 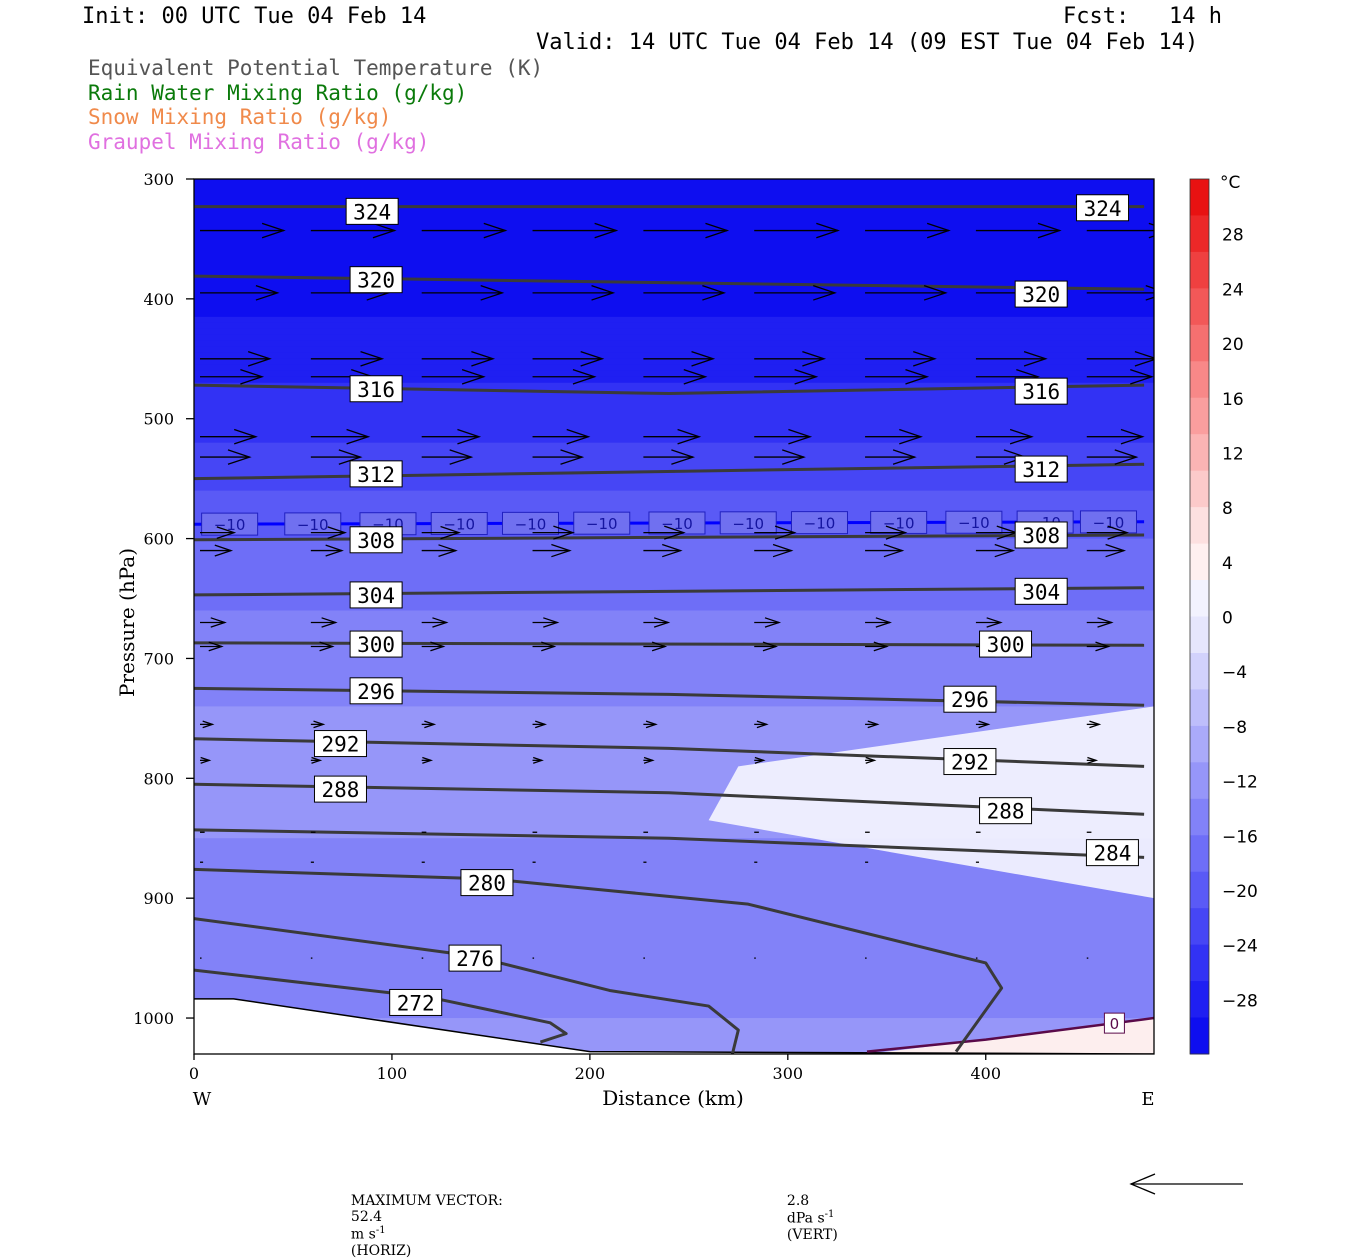 I want to click on isotherm-zero-line, so click(x=1010, y=1034).